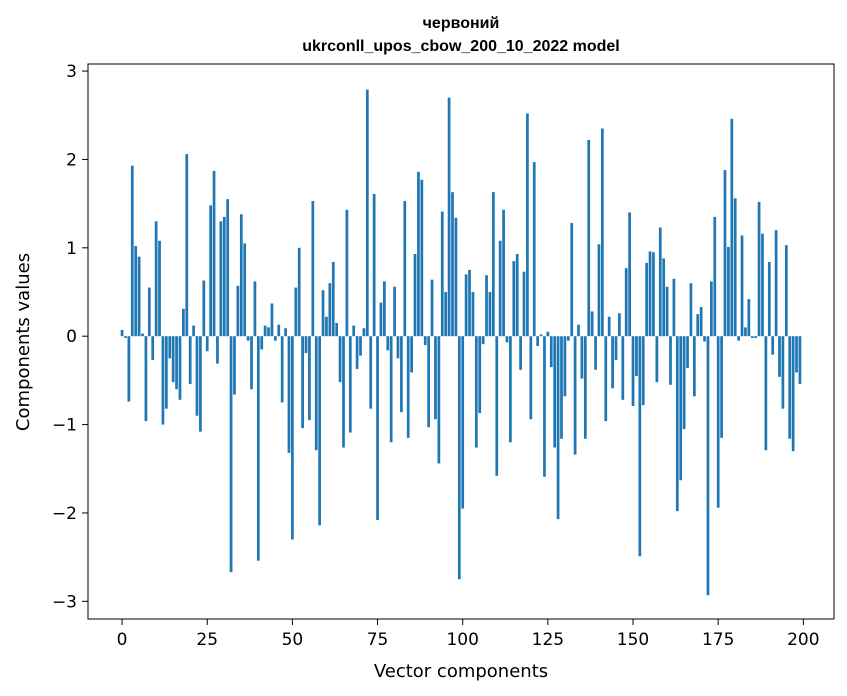 The height and width of the screenshot is (696, 847). Describe the element at coordinates (64, 602) in the screenshot. I see `y-tick-label: −3` at that location.